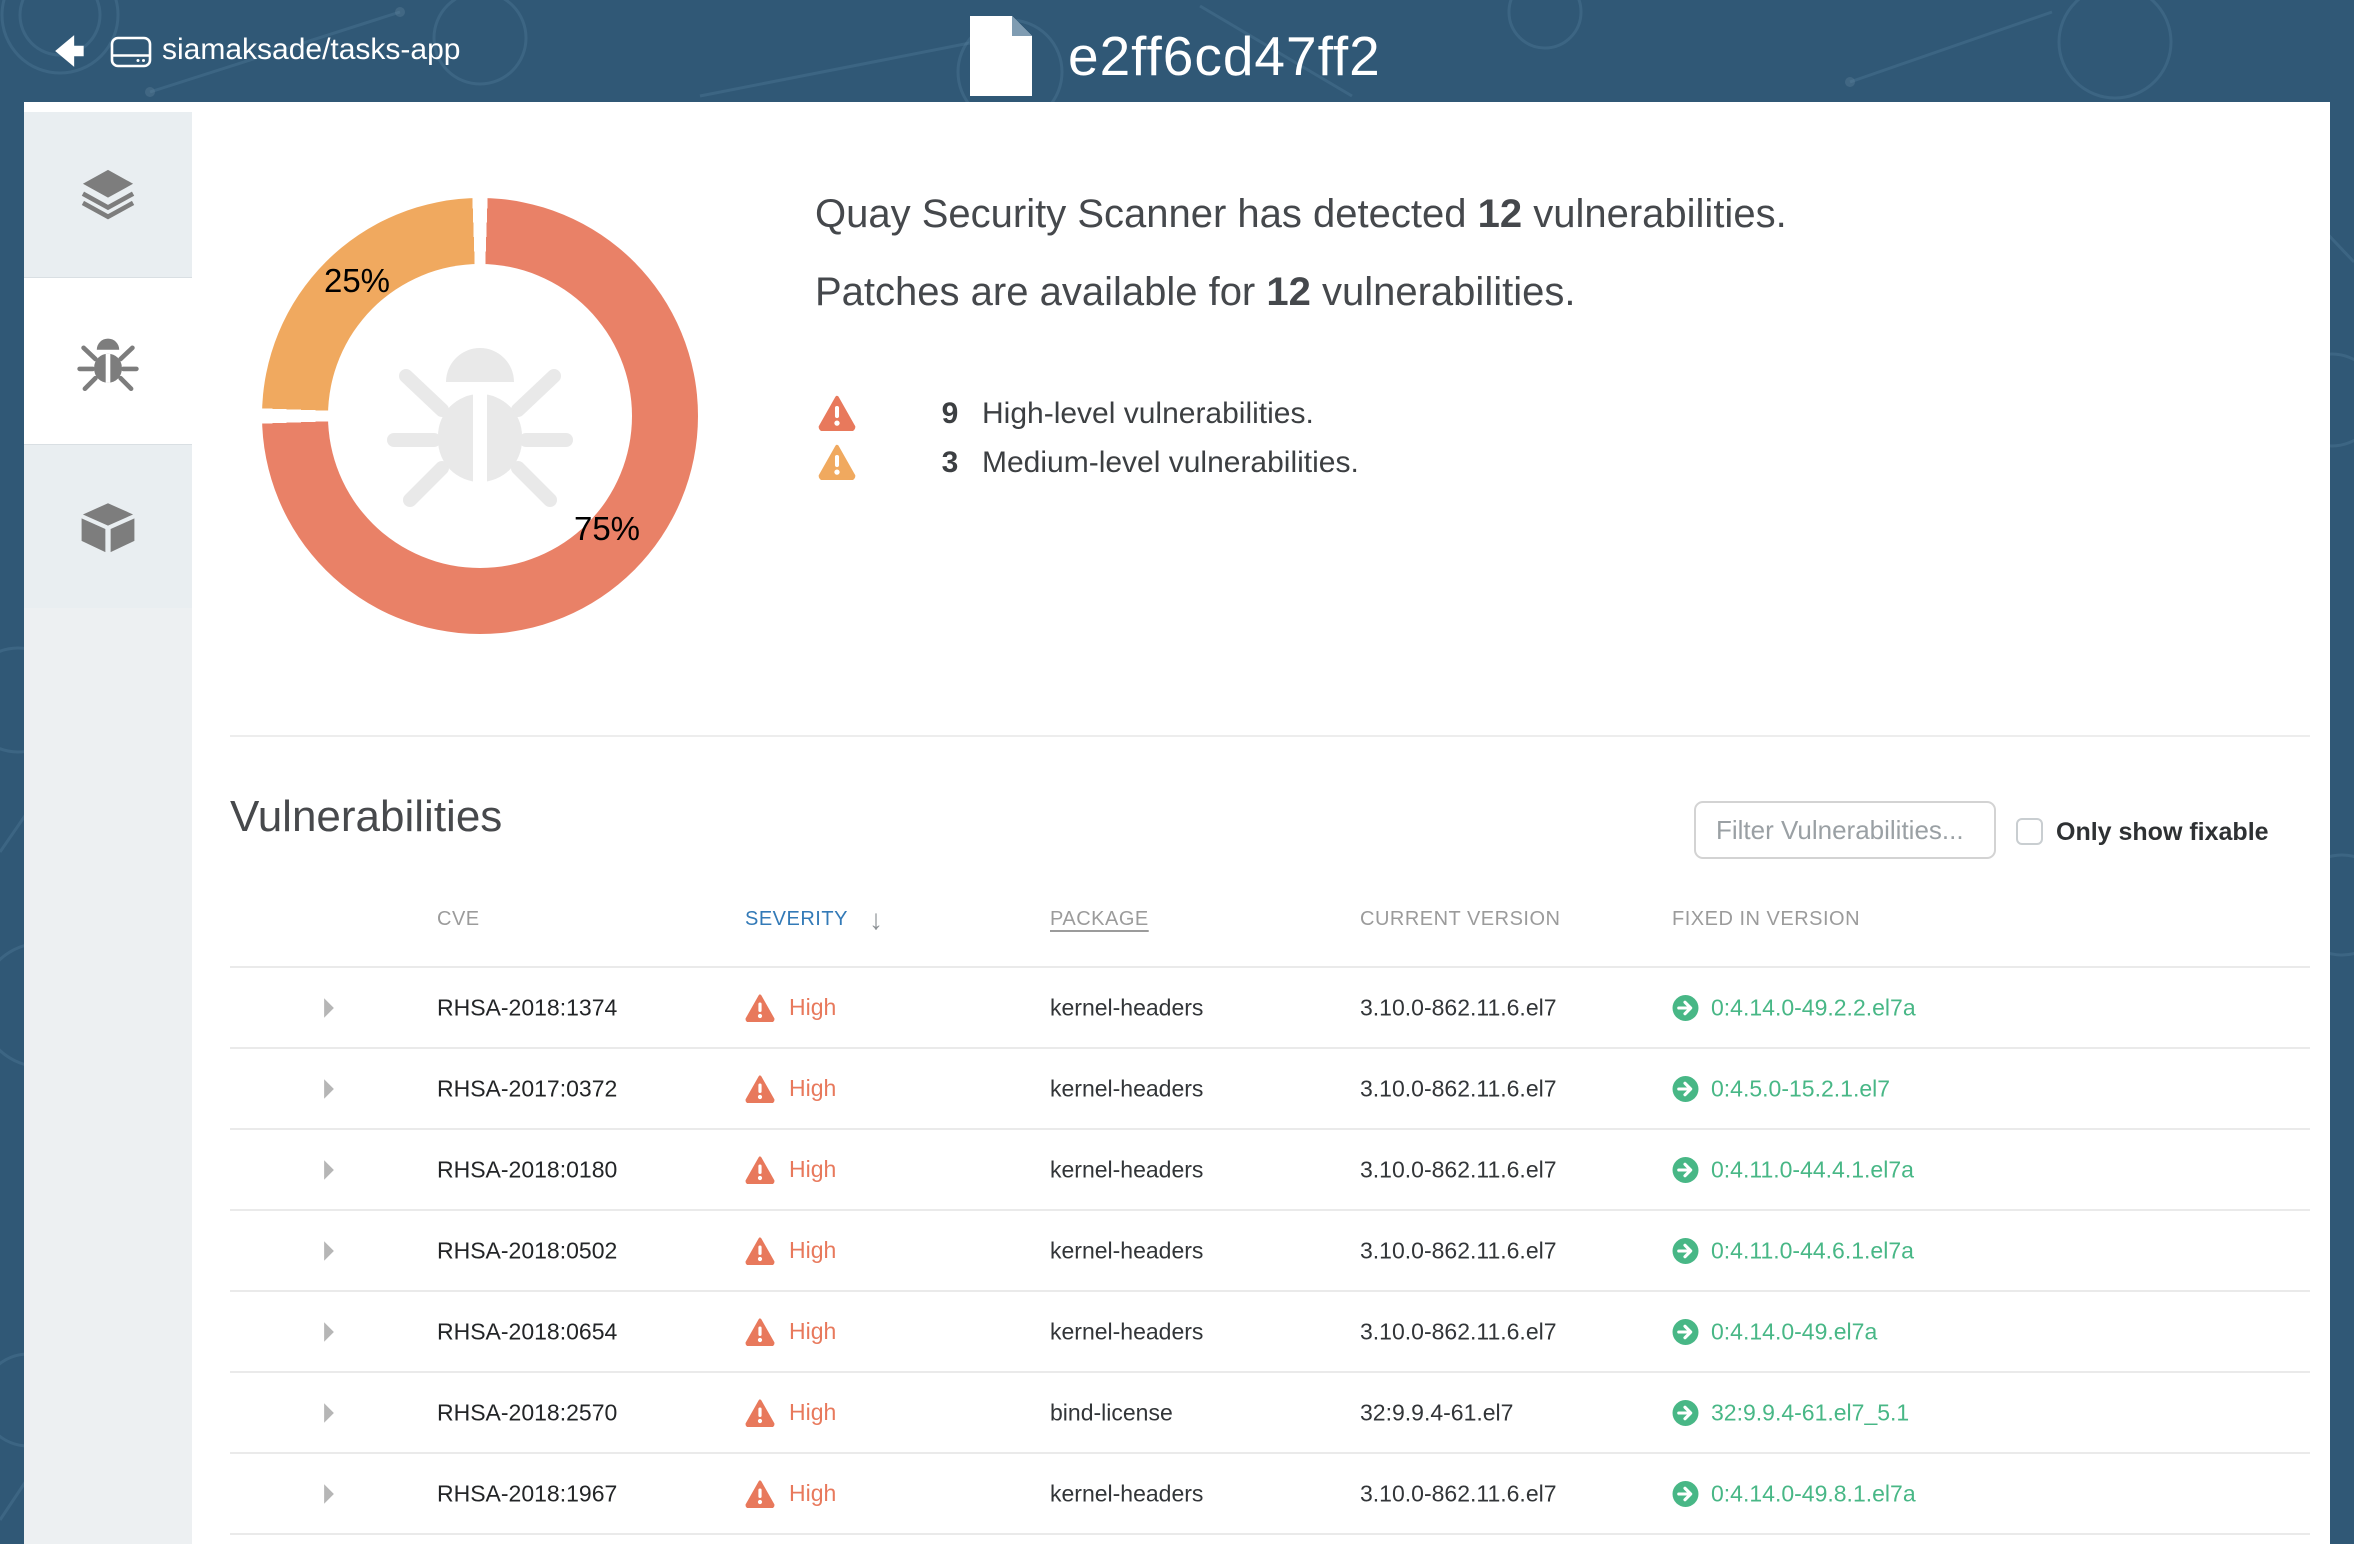 This screenshot has height=1544, width=2354. I want to click on medium-label: Medium-level vulnerabilities., so click(1170, 462).